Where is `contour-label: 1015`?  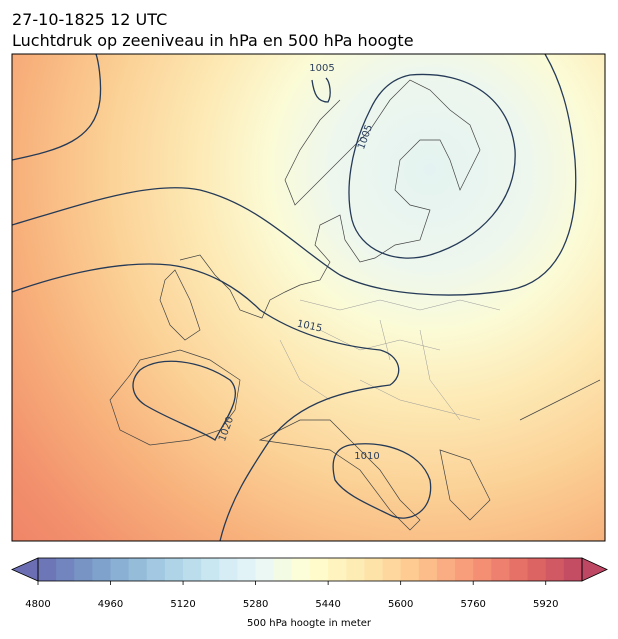 contour-label: 1015 is located at coordinates (309, 327).